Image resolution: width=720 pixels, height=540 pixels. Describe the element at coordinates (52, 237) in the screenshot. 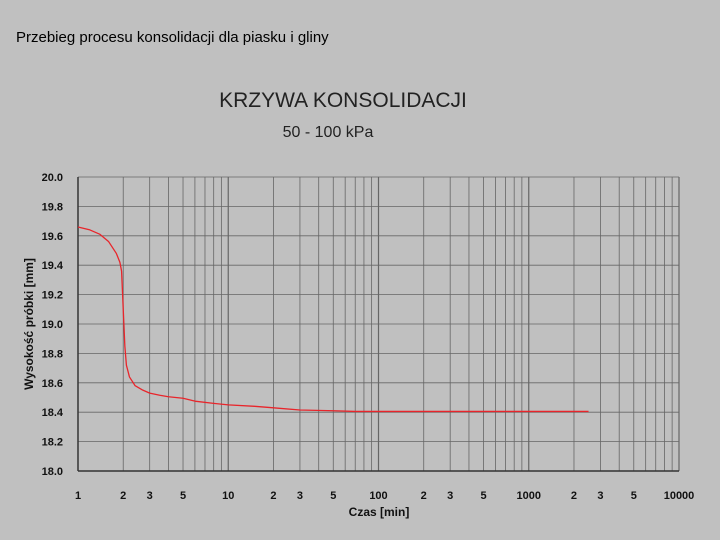

I see `y-tick-label: 19.6` at that location.